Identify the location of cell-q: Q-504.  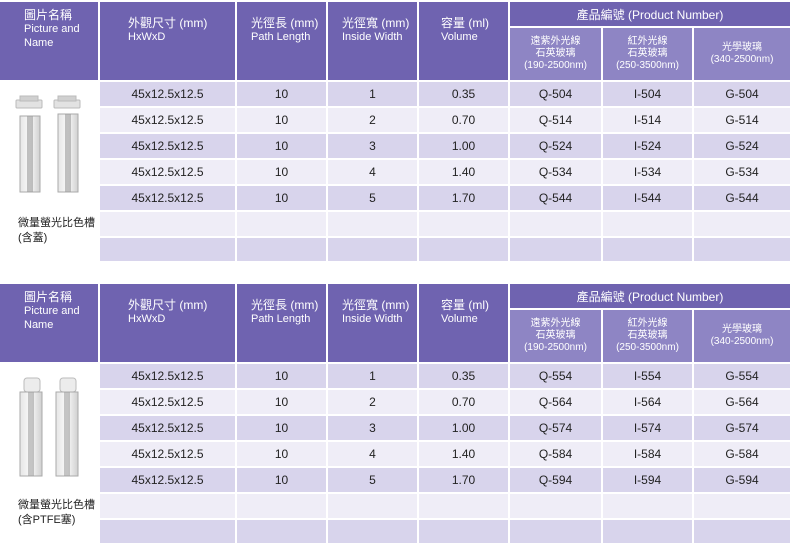
(555, 94).